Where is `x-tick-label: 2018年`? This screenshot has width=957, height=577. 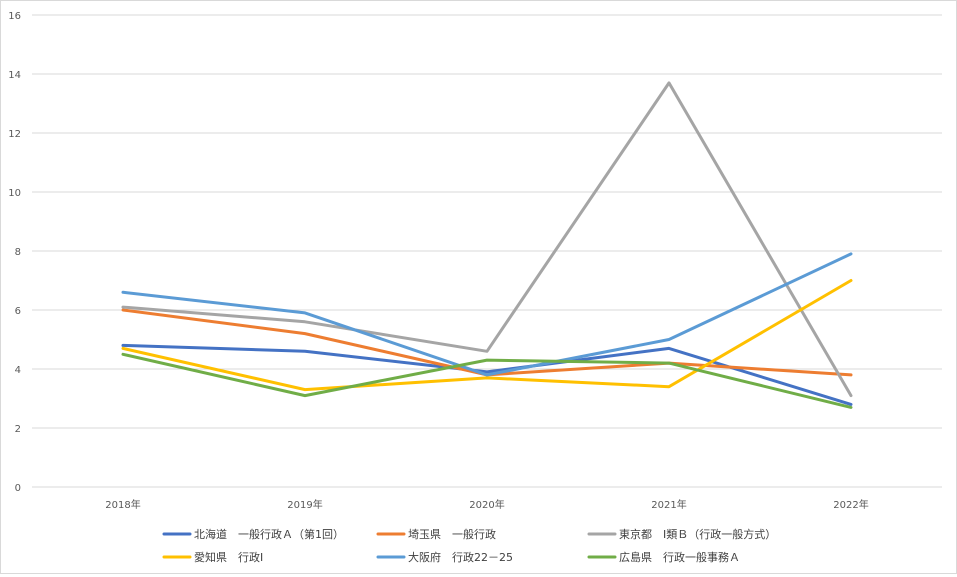
x-tick-label: 2018年 is located at coordinates (122, 504).